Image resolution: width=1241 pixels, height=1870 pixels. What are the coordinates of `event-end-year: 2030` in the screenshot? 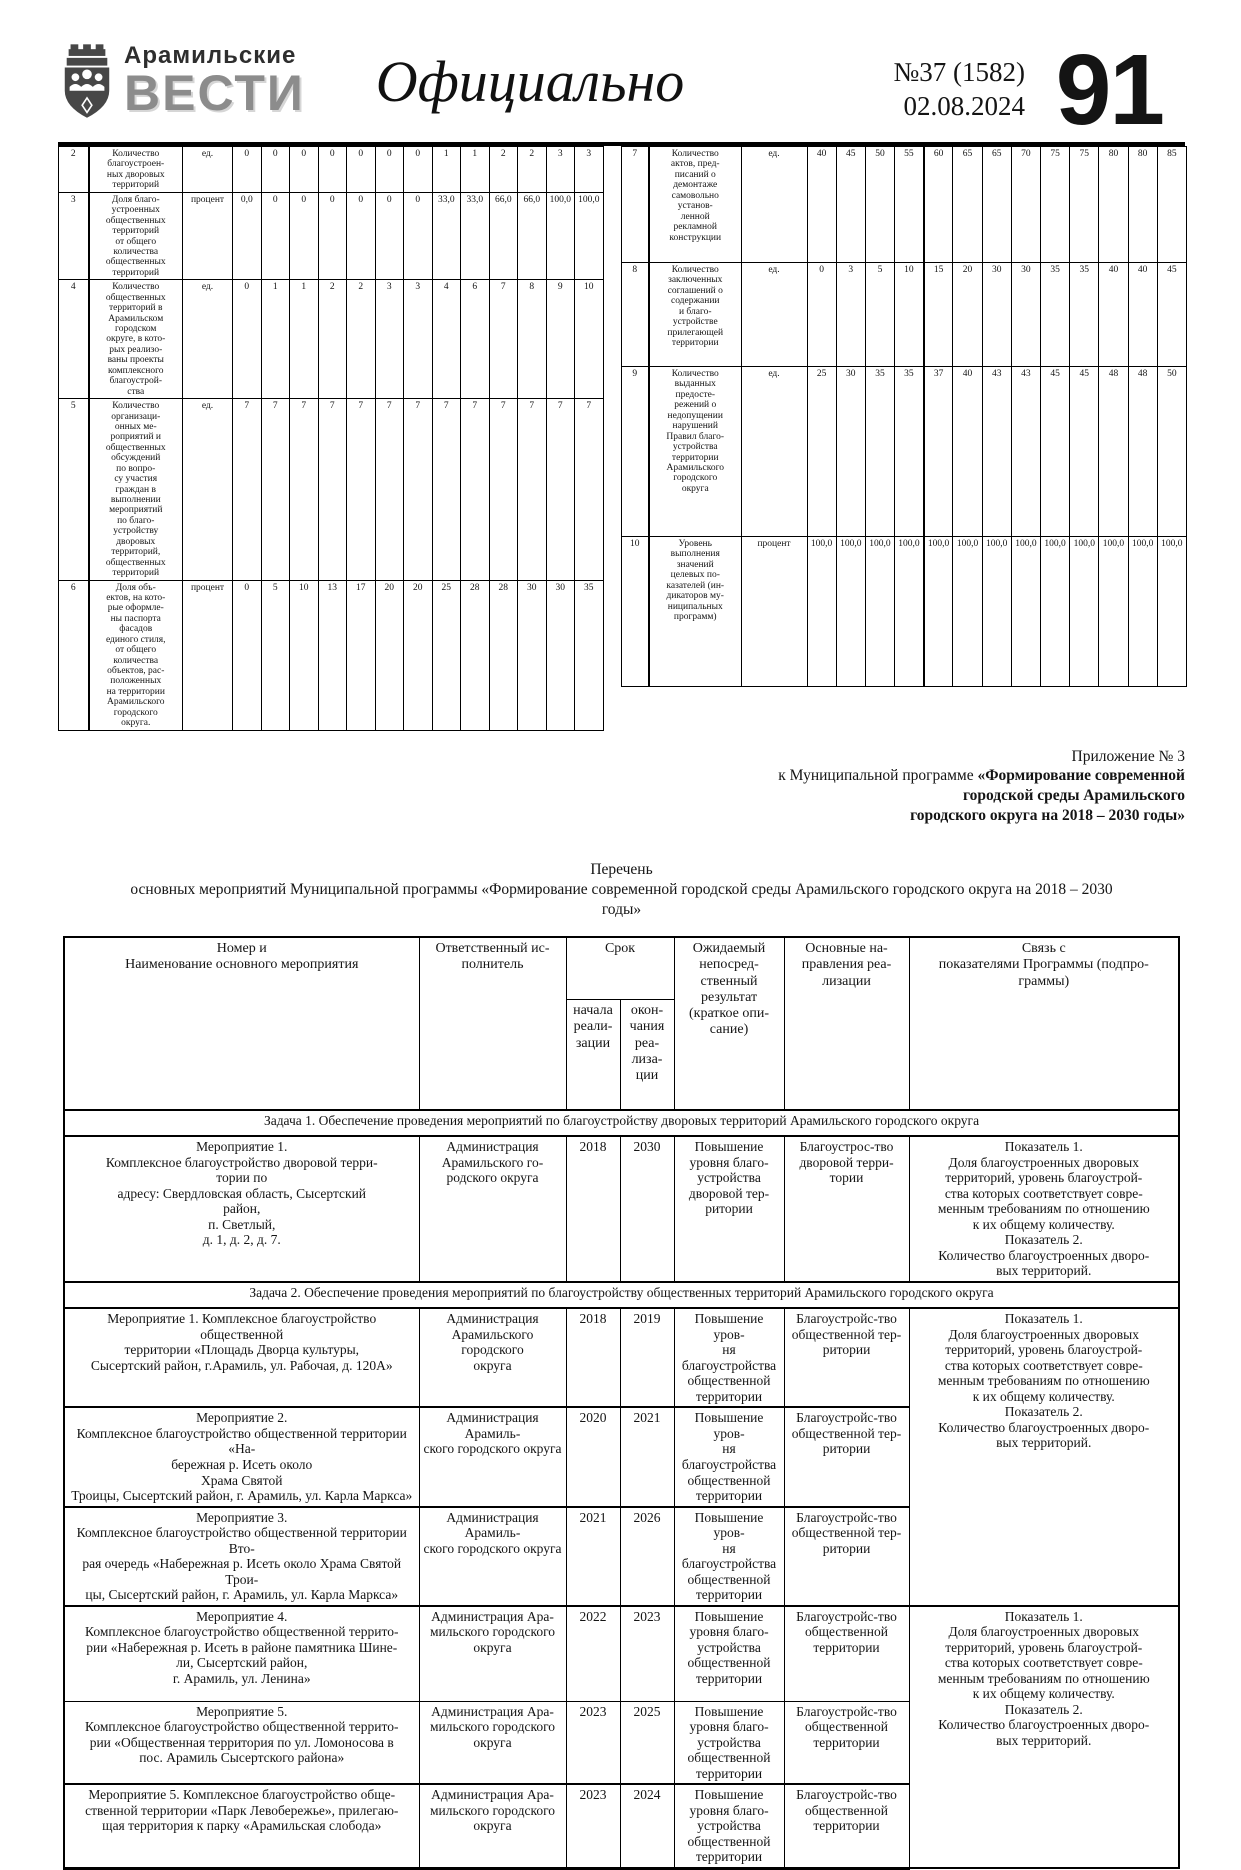 It's located at (647, 1209).